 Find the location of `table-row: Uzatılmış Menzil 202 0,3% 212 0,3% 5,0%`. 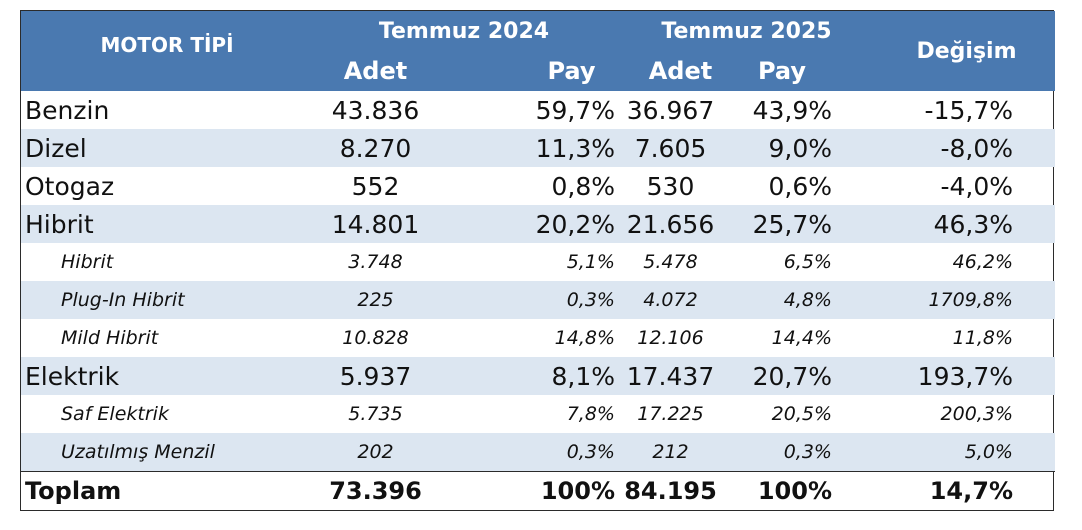

table-row: Uzatılmış Menzil 202 0,3% 212 0,3% 5,0% is located at coordinates (538, 452).